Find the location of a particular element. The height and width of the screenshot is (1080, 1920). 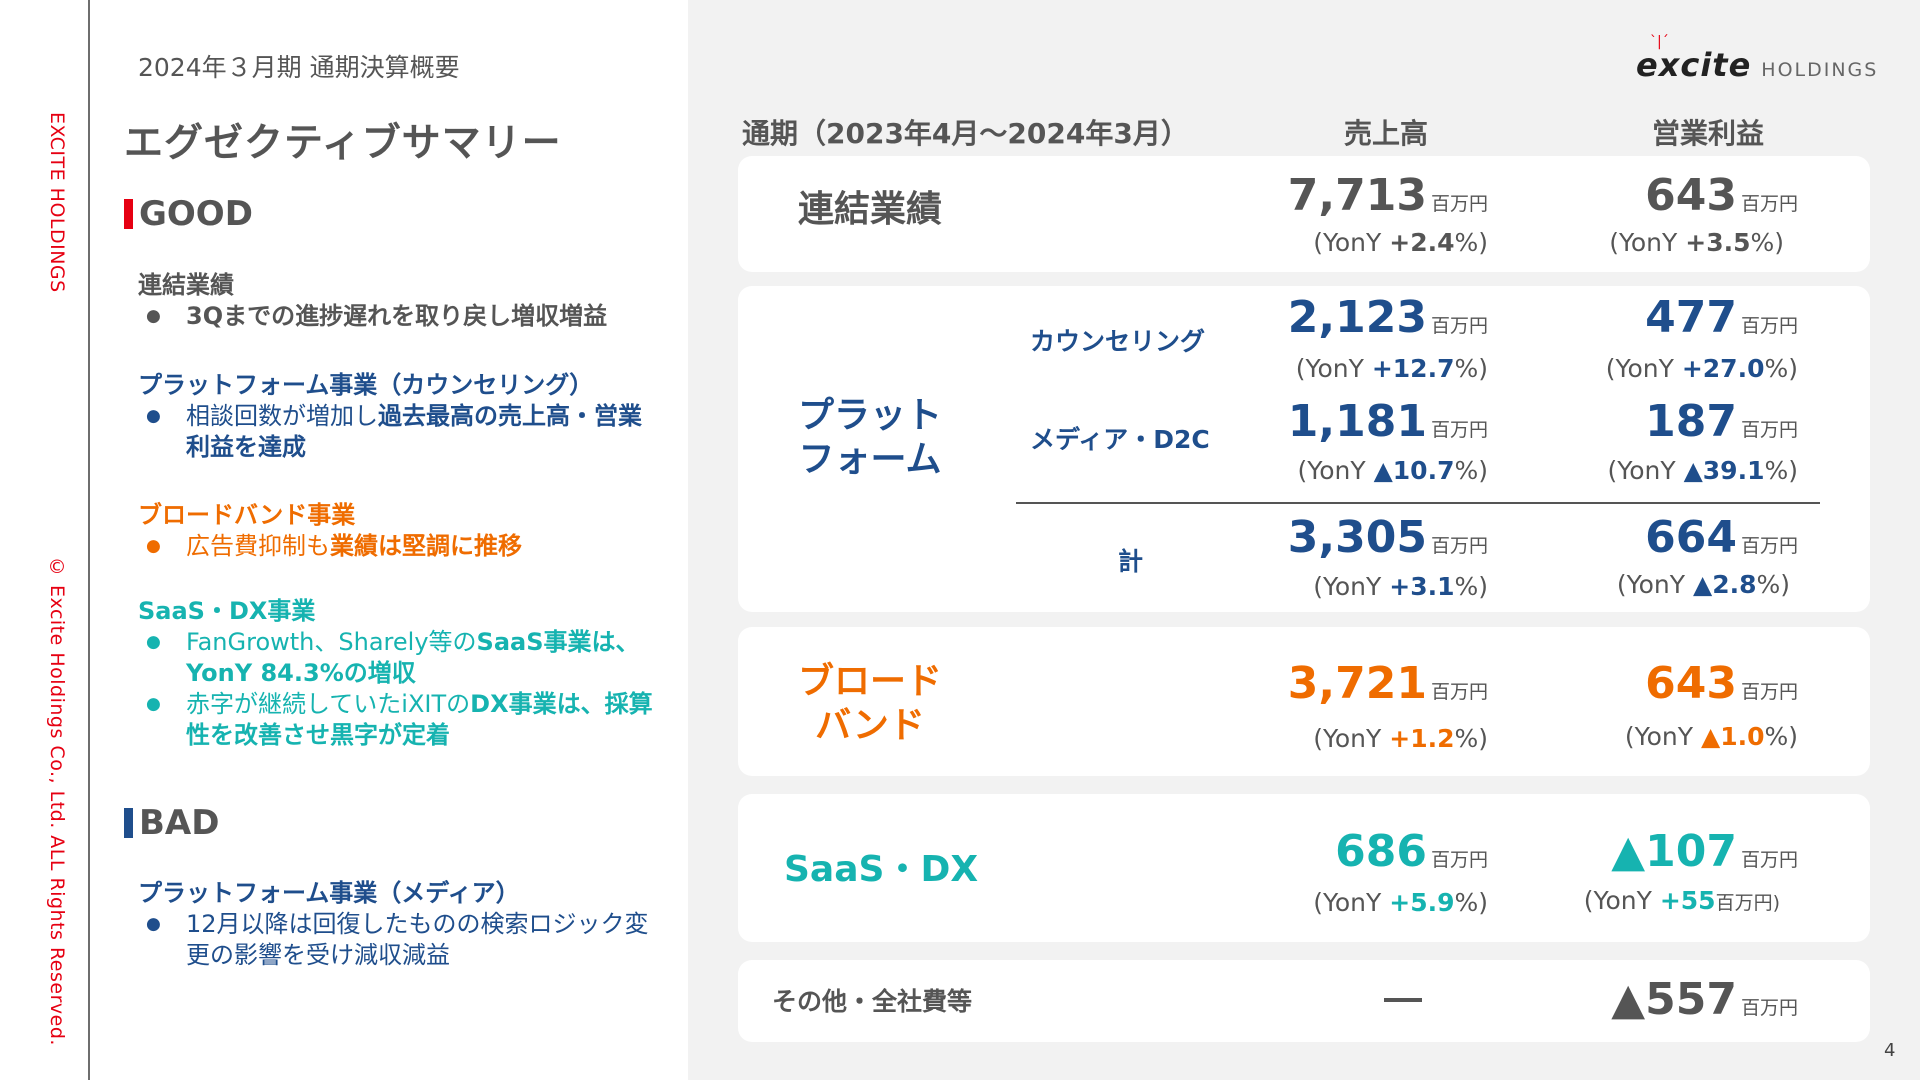

list-item: 赤字が継続していたiXITのDX事業は、採算性を改善させ黒字が定着 is located at coordinates (398, 720).